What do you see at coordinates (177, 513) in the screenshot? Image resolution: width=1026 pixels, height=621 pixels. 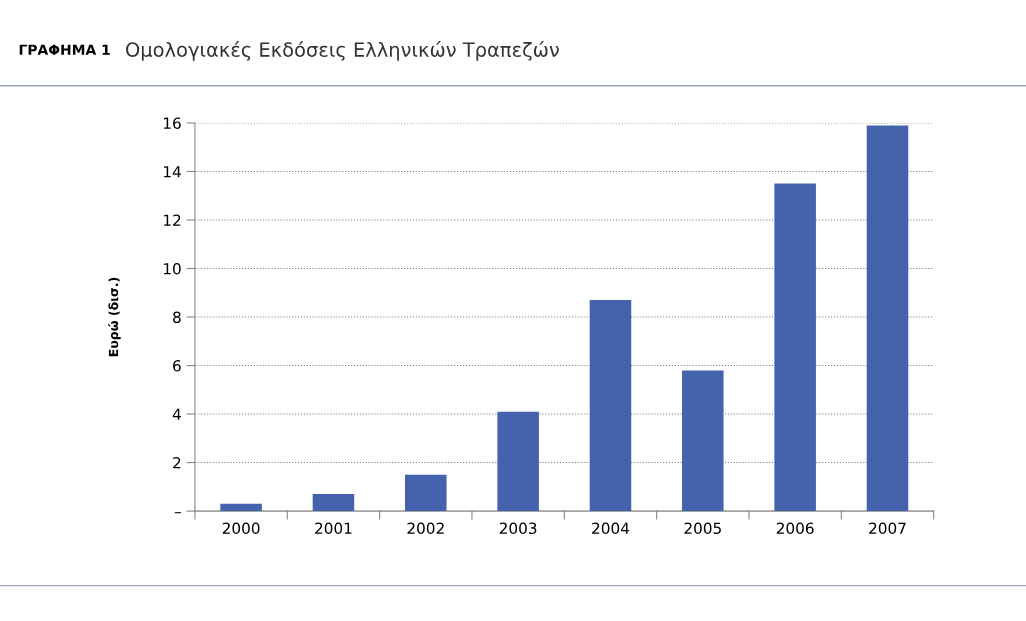 I see `y-tick-label: –` at bounding box center [177, 513].